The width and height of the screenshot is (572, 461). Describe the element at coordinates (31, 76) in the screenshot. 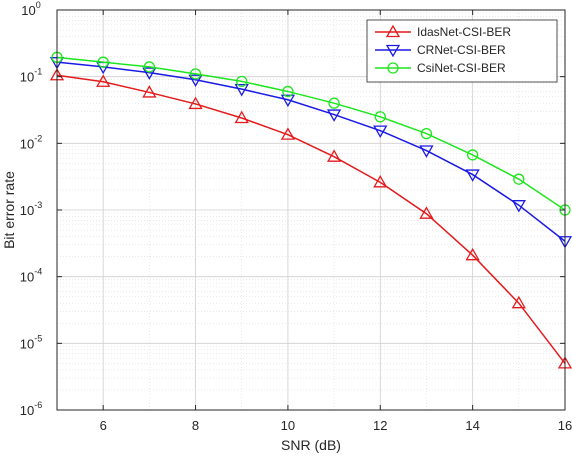

I see `y-tick-label: 10⁻¹` at that location.